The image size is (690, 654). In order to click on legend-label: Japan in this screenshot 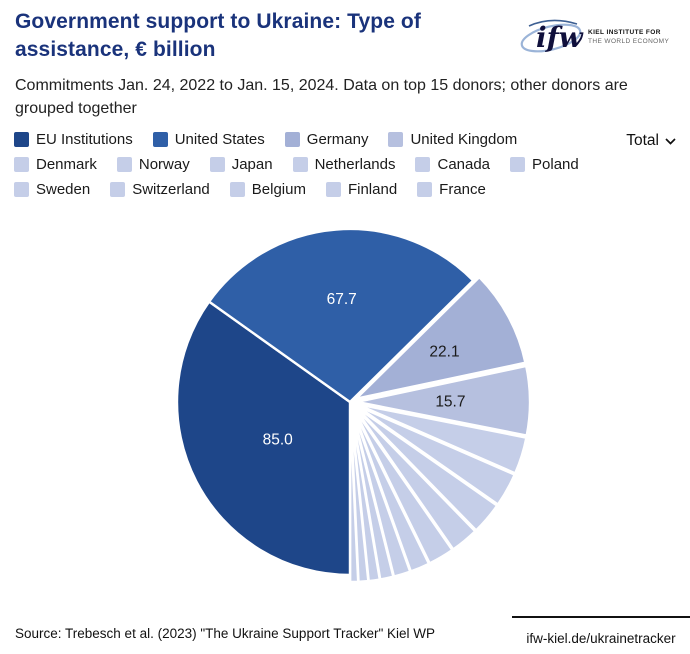, I will do `click(252, 164)`.